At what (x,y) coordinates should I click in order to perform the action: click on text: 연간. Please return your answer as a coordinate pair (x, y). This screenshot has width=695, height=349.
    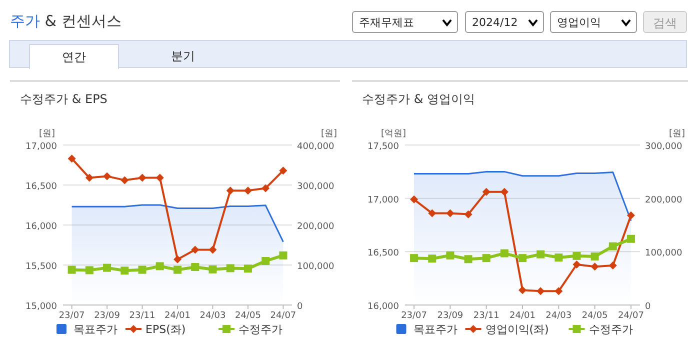
    Looking at the image, I should click on (74, 56).